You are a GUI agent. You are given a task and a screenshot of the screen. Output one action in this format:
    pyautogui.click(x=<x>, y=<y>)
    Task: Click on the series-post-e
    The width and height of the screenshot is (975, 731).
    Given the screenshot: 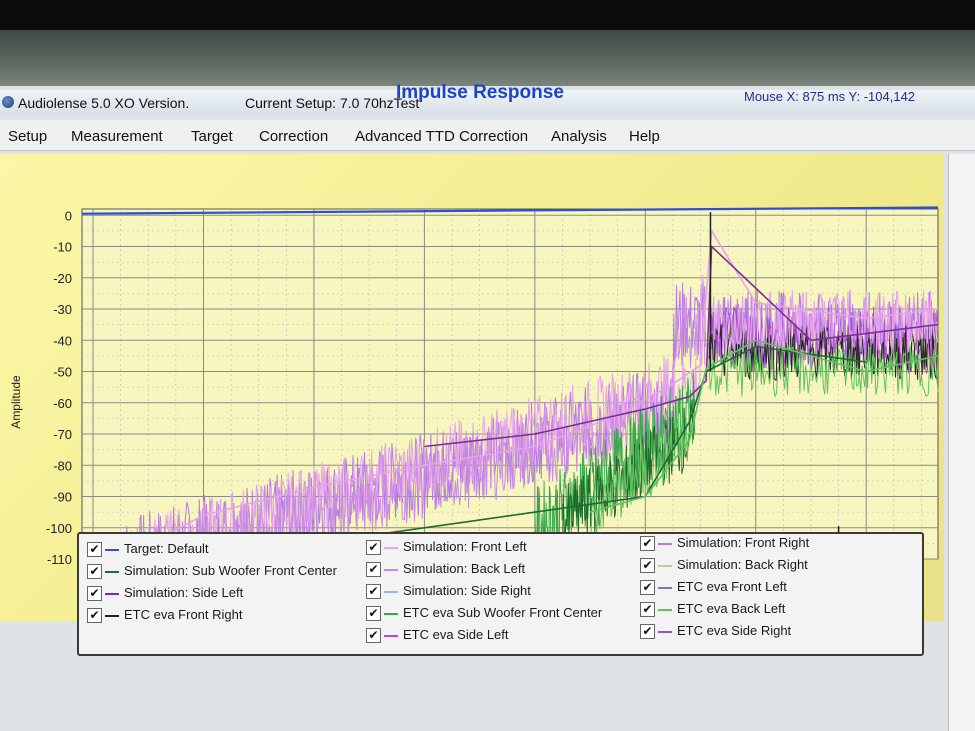 What is the action you would take?
    pyautogui.click(x=823, y=321)
    